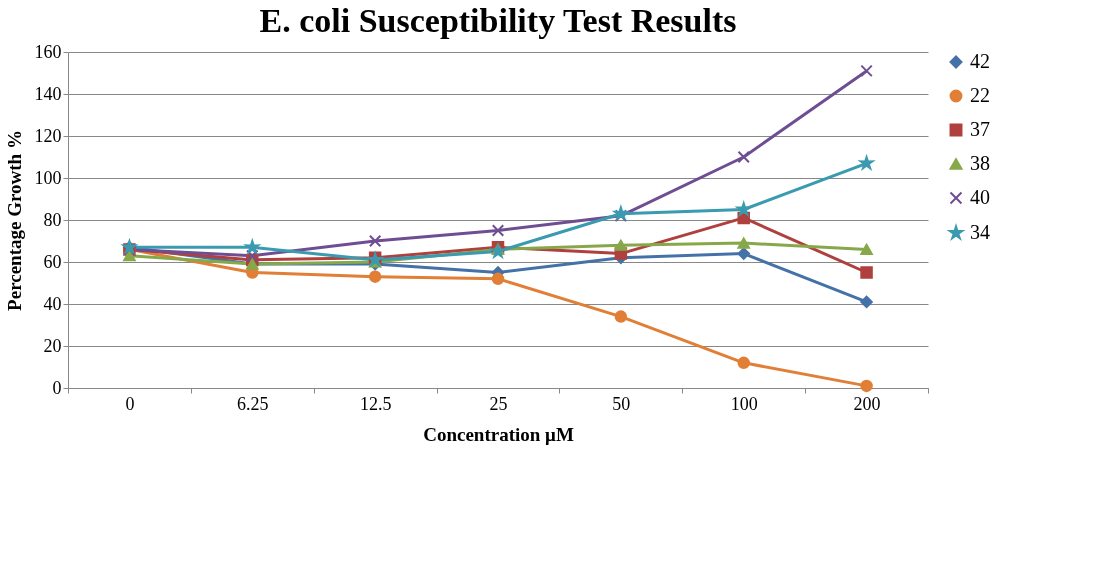 This screenshot has width=1117, height=565. Describe the element at coordinates (52, 219) in the screenshot. I see `y-tick-label: 80` at that location.